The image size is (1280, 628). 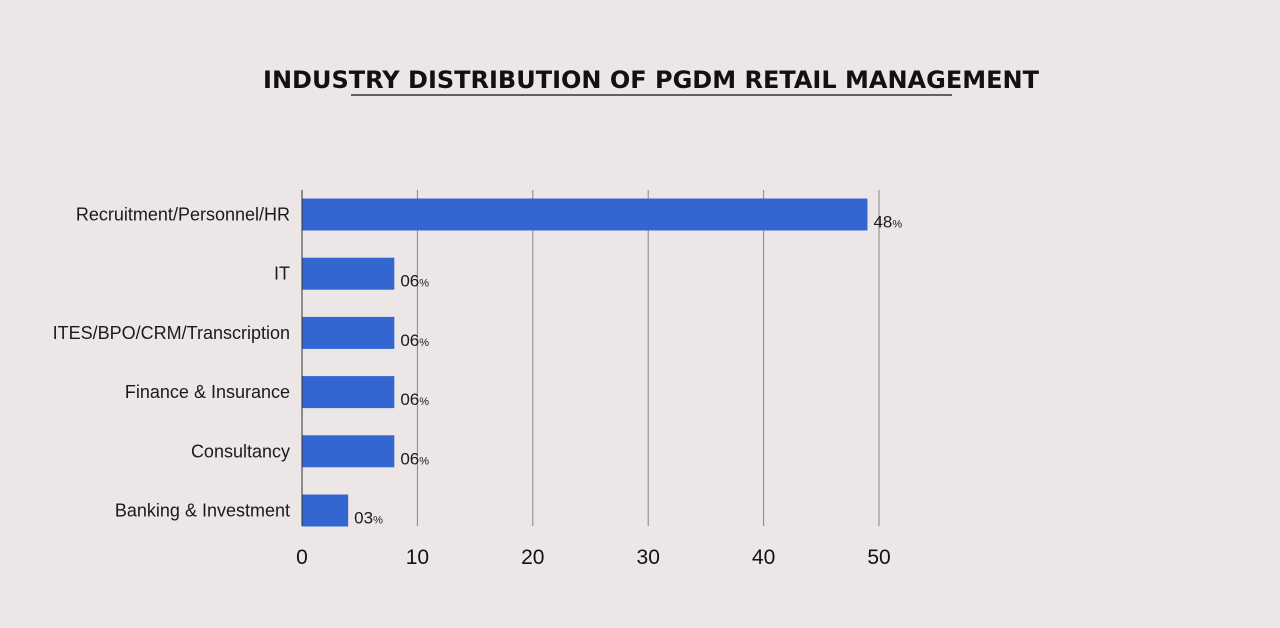 What do you see at coordinates (417, 557) in the screenshot?
I see `x-tick-label: 10` at bounding box center [417, 557].